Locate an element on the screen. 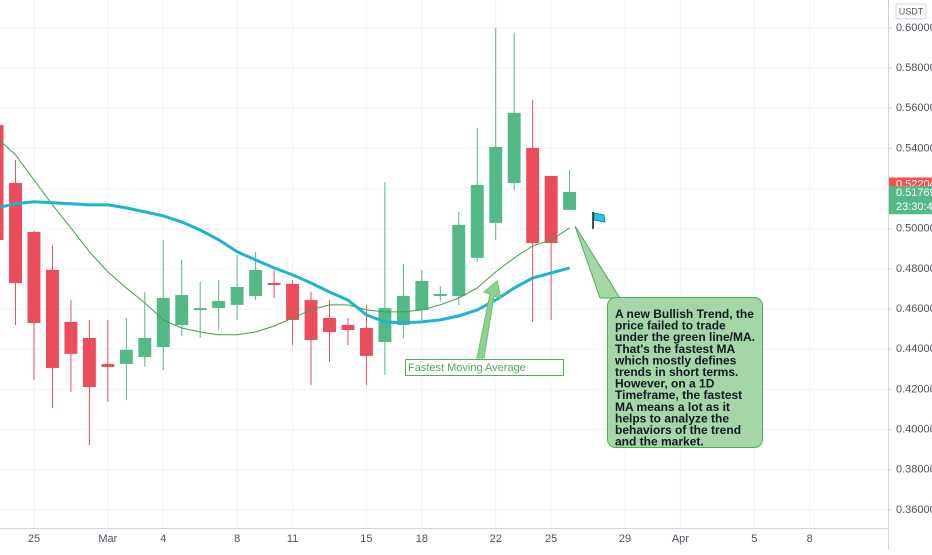 This screenshot has height=555, width=932. ma-annotation: Fastest Moving Average is located at coordinates (484, 328).